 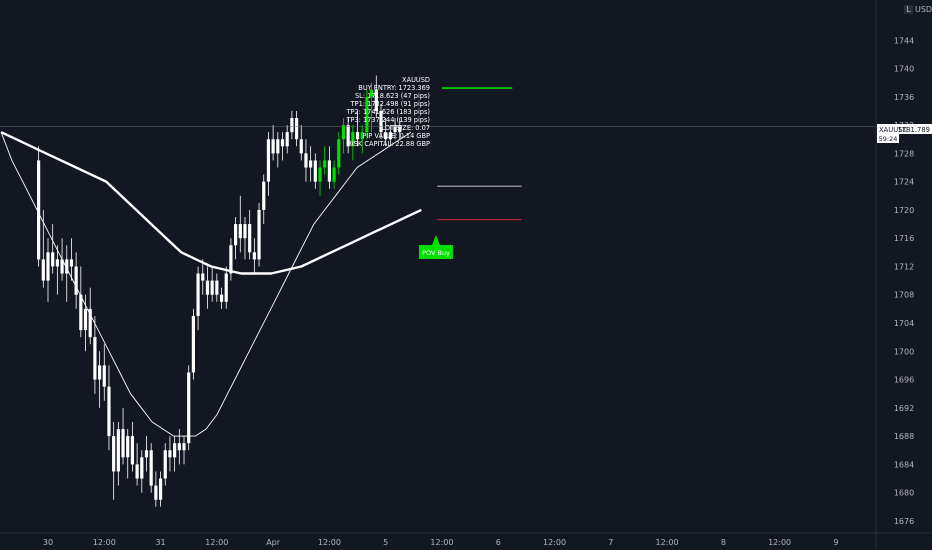 What do you see at coordinates (908, 9) in the screenshot?
I see `axis-toggle-button` at bounding box center [908, 9].